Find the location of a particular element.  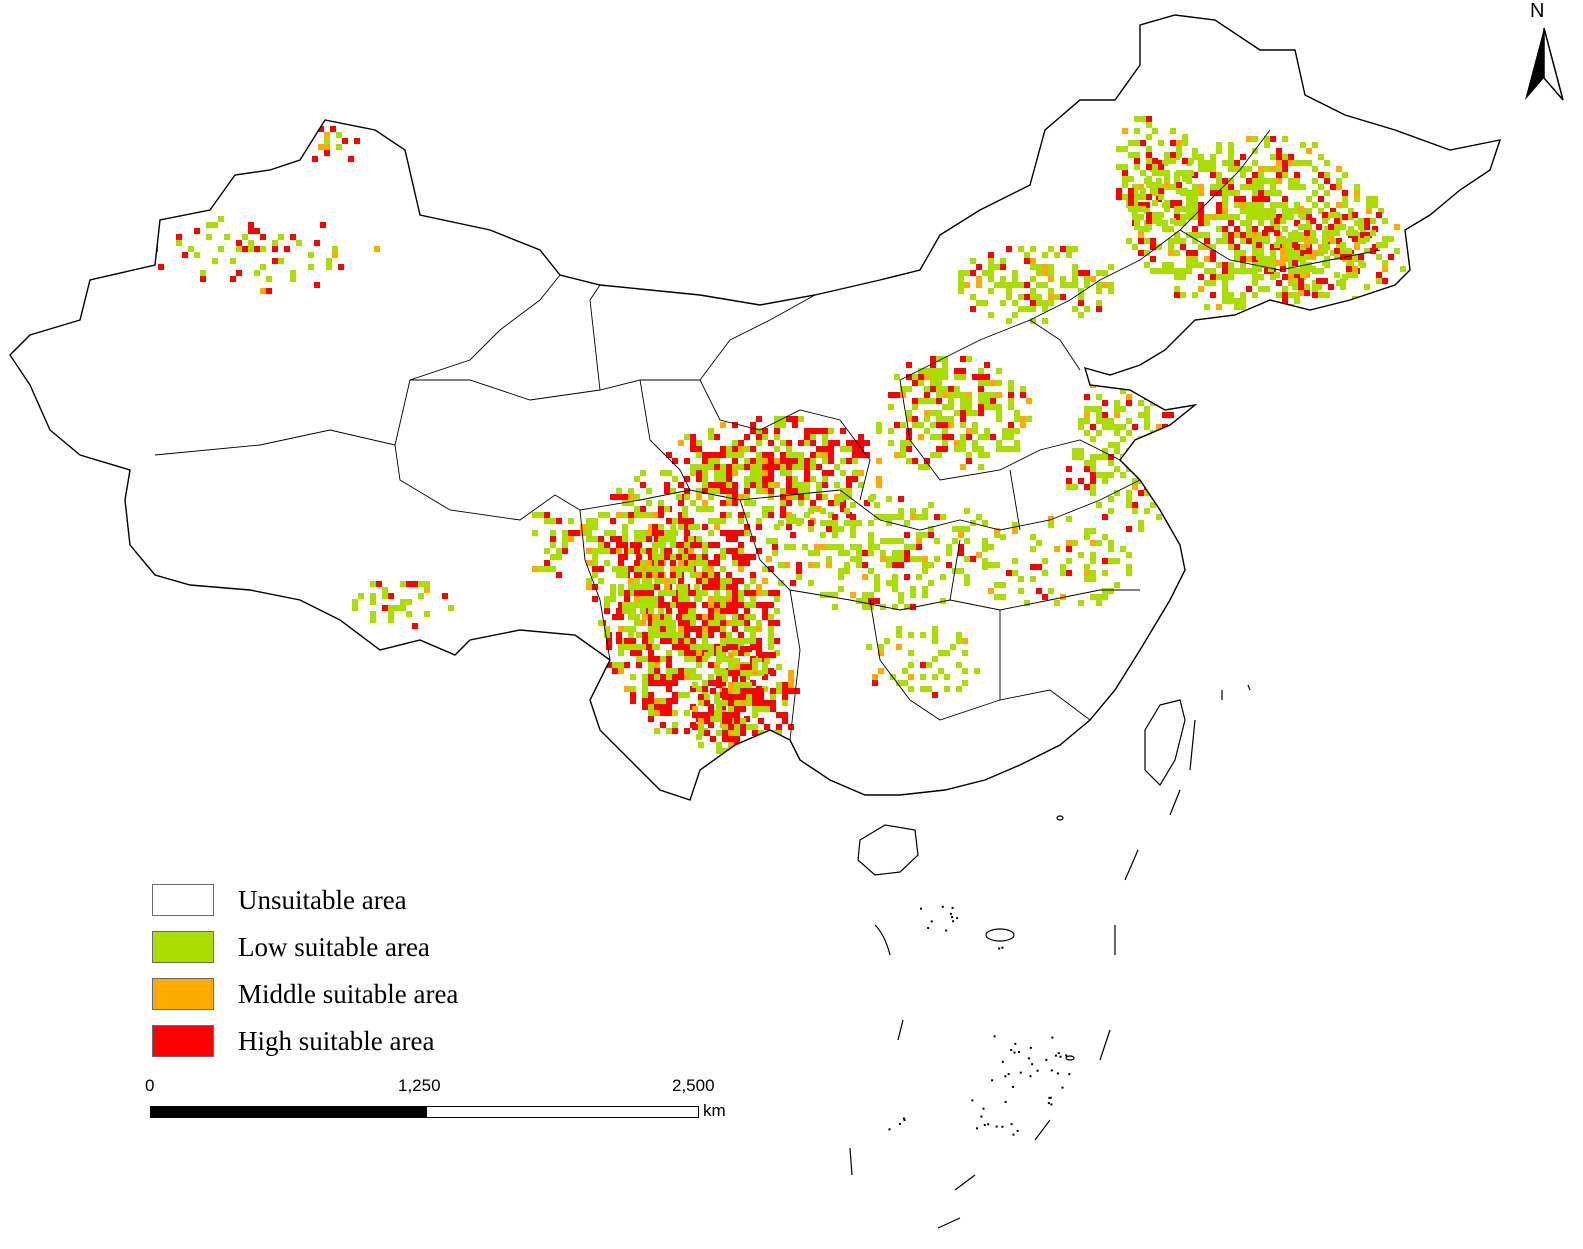

reef-dot is located at coordinates (996, 1126).